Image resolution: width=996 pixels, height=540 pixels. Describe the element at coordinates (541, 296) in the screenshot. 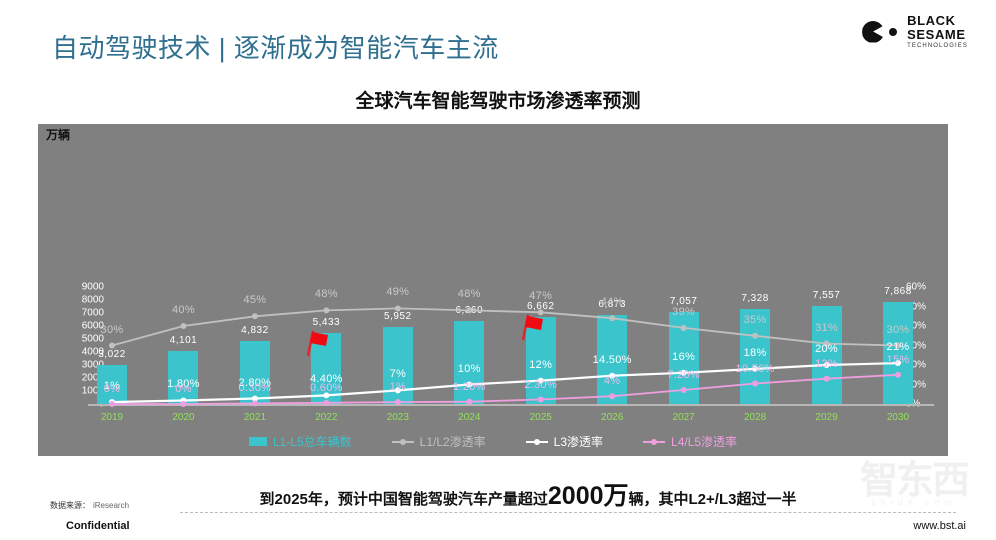

I see `line-point-label: 47%` at that location.